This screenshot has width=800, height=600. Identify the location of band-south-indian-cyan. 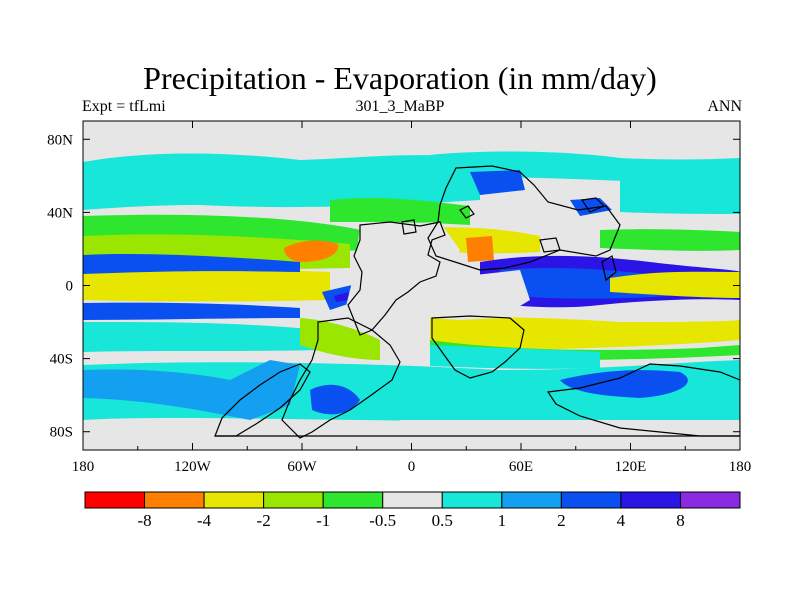
(515, 357).